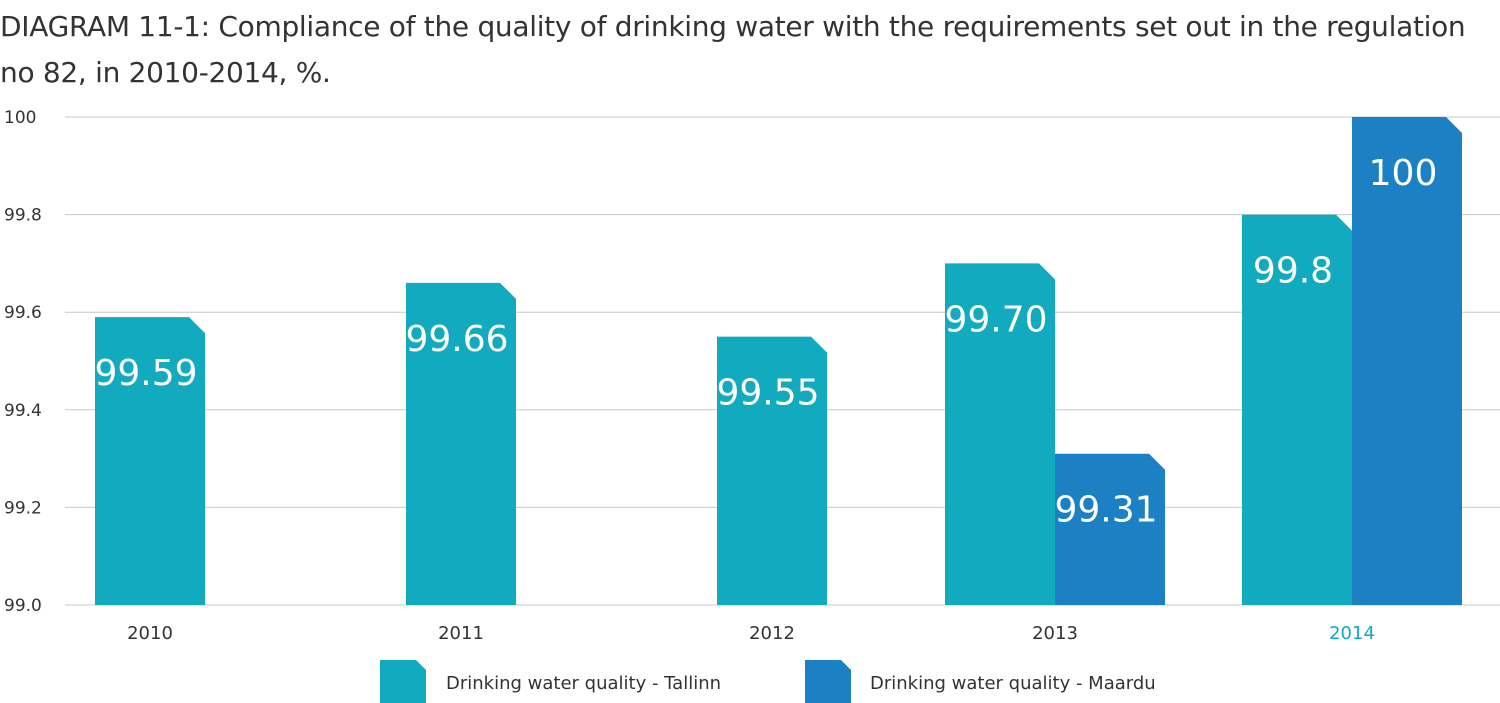 Image resolution: width=1500 pixels, height=703 pixels. Describe the element at coordinates (145, 373) in the screenshot. I see `data-label: 99.59` at that location.